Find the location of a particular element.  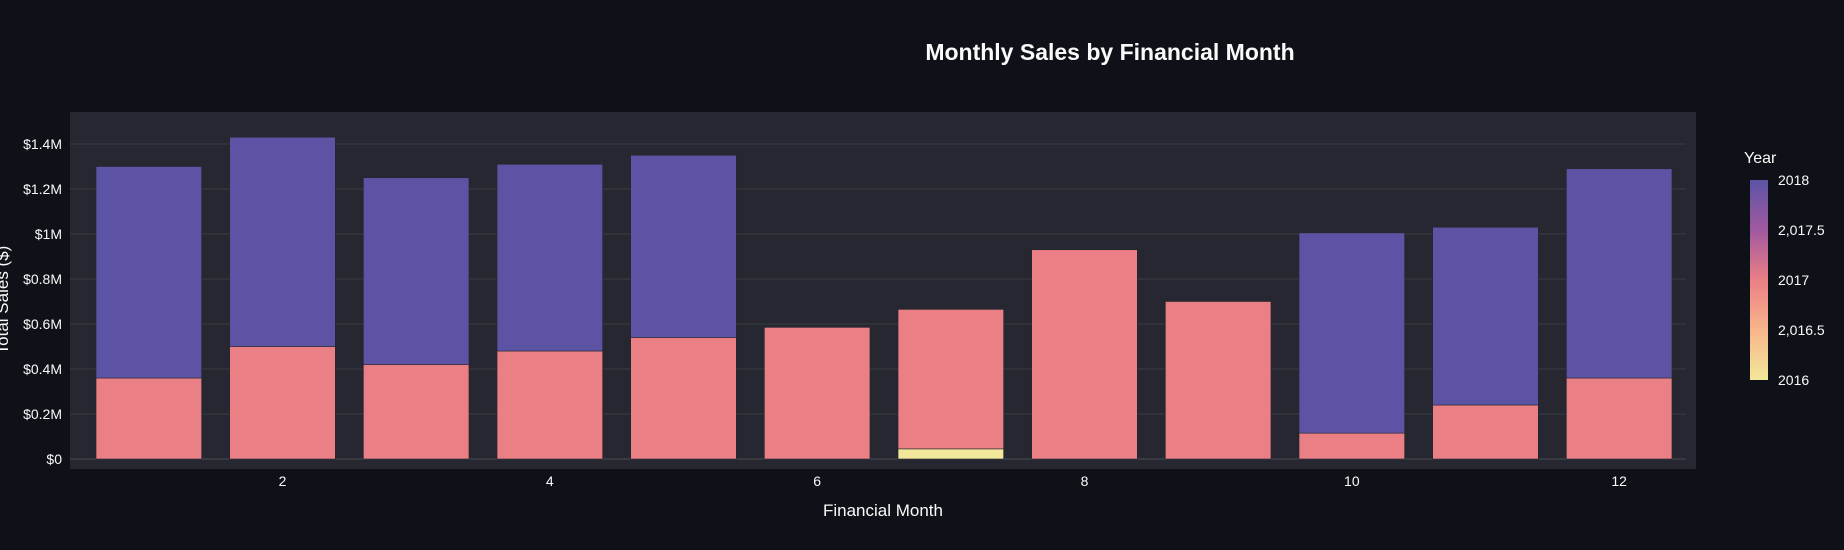

colorbar-title: Year is located at coordinates (1760, 158).